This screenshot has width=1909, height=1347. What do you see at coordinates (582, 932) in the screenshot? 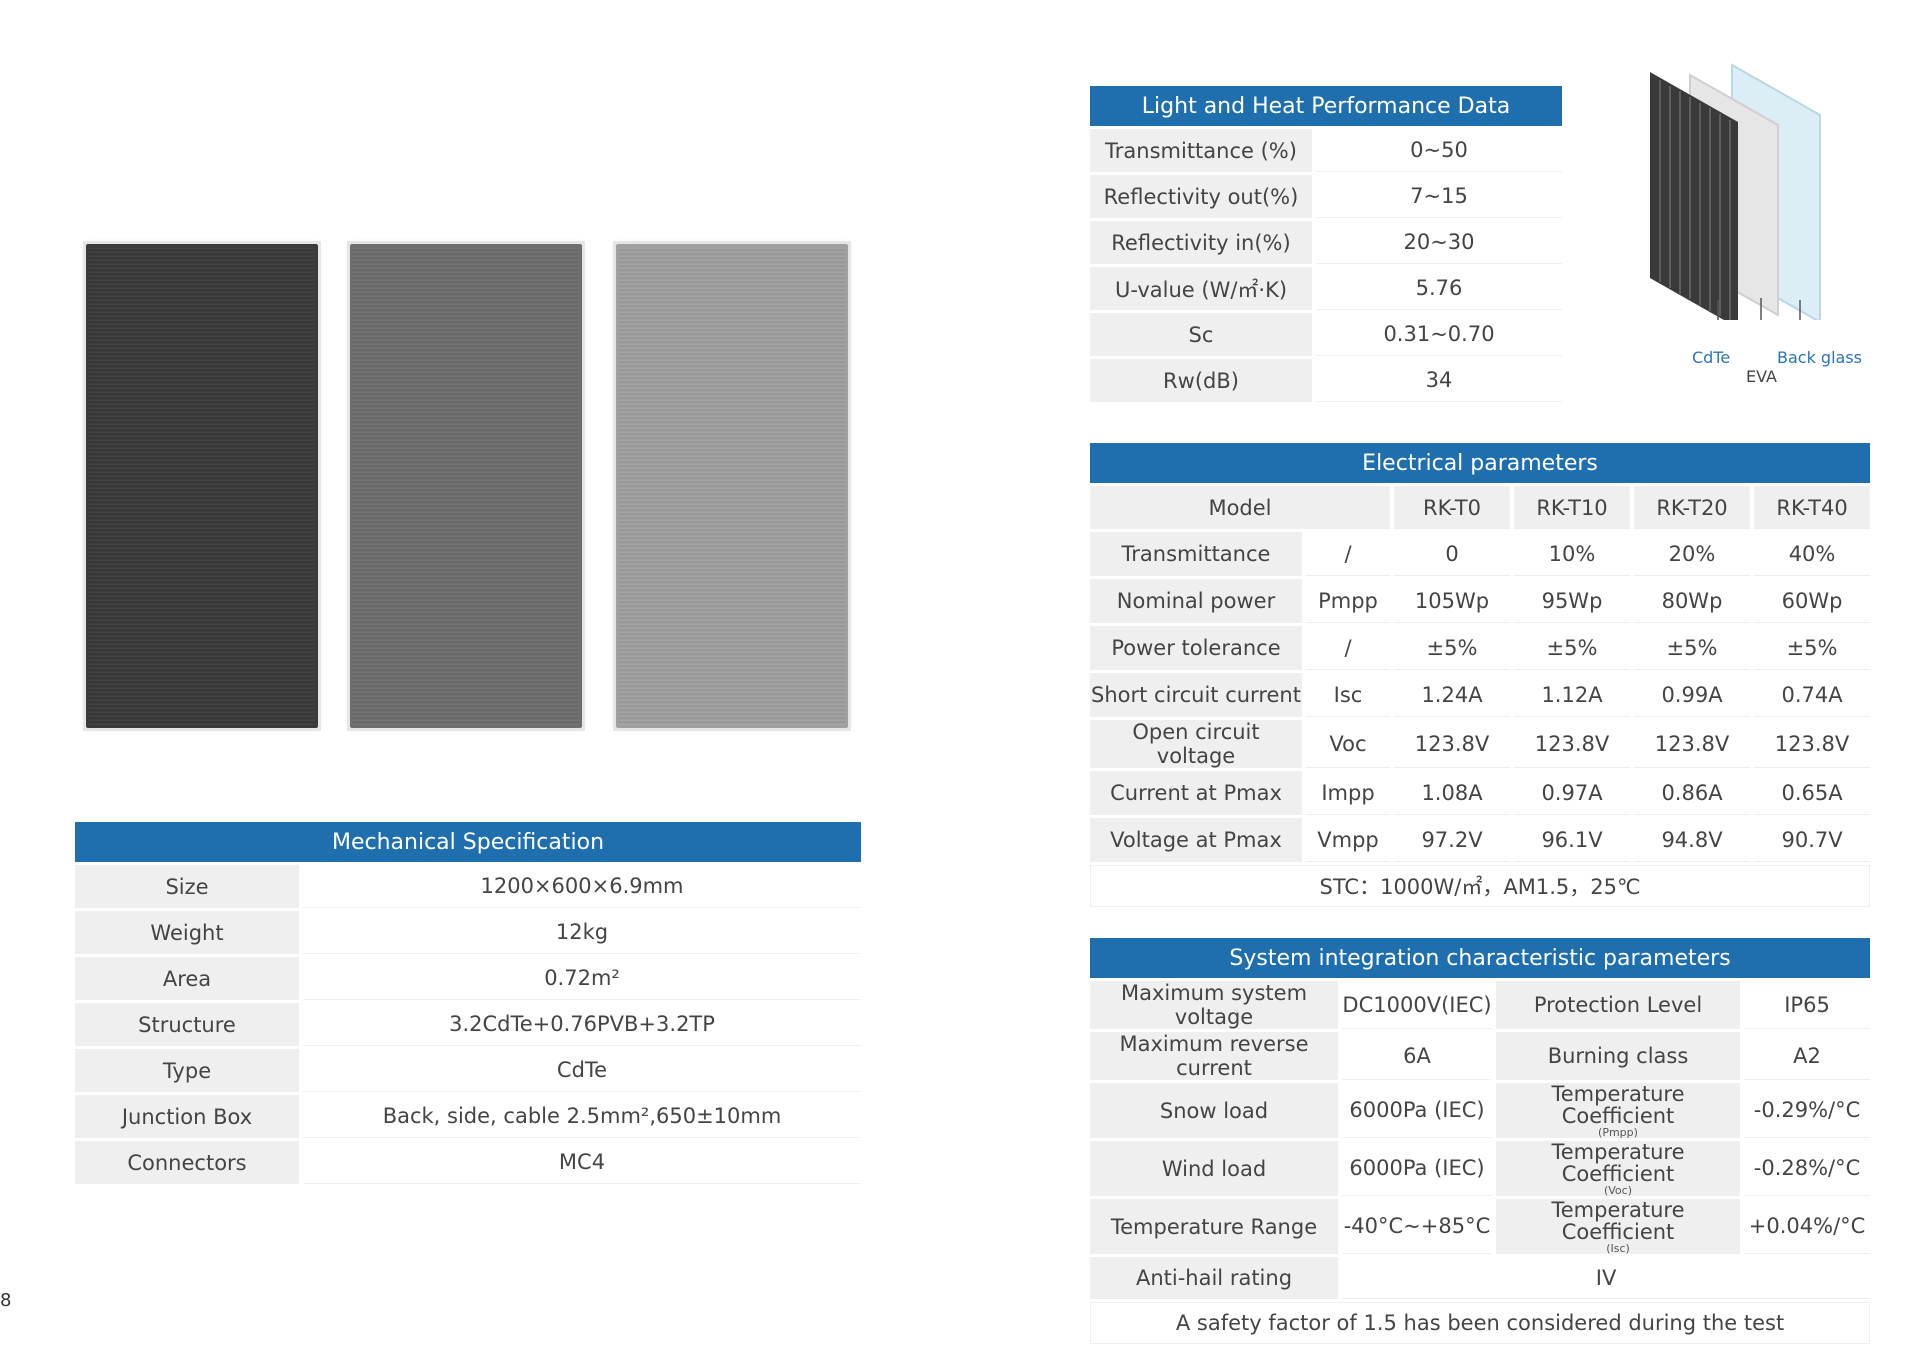
I see `row-value: 12kg` at bounding box center [582, 932].